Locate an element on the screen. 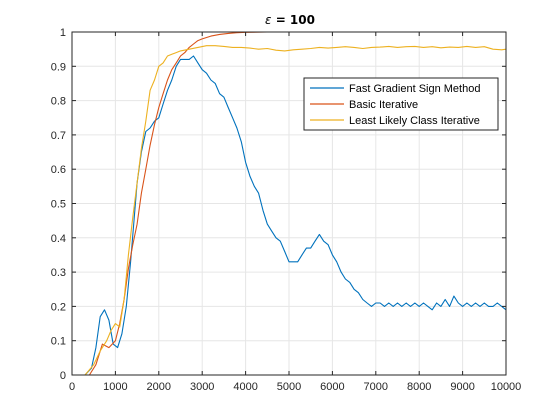 This screenshot has height=420, width=560. y-tick-label: 0.2 is located at coordinates (58, 307).